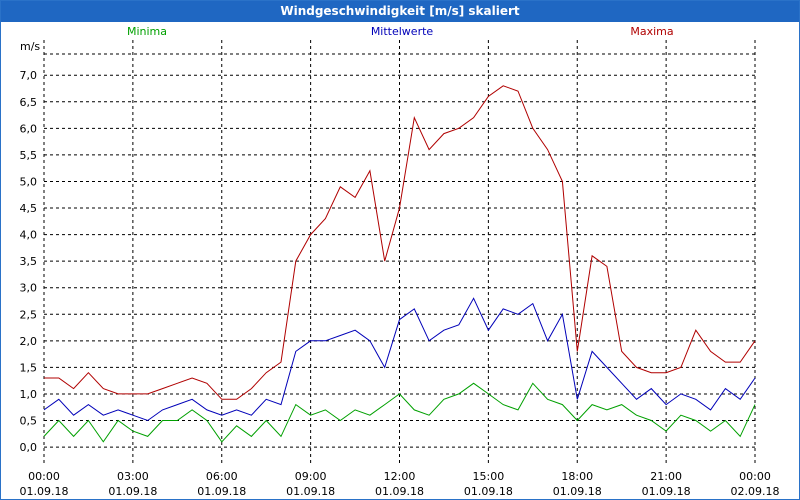 The width and height of the screenshot is (800, 500). I want to click on legend: Minima Mittelwerte Maxima, so click(400, 31).